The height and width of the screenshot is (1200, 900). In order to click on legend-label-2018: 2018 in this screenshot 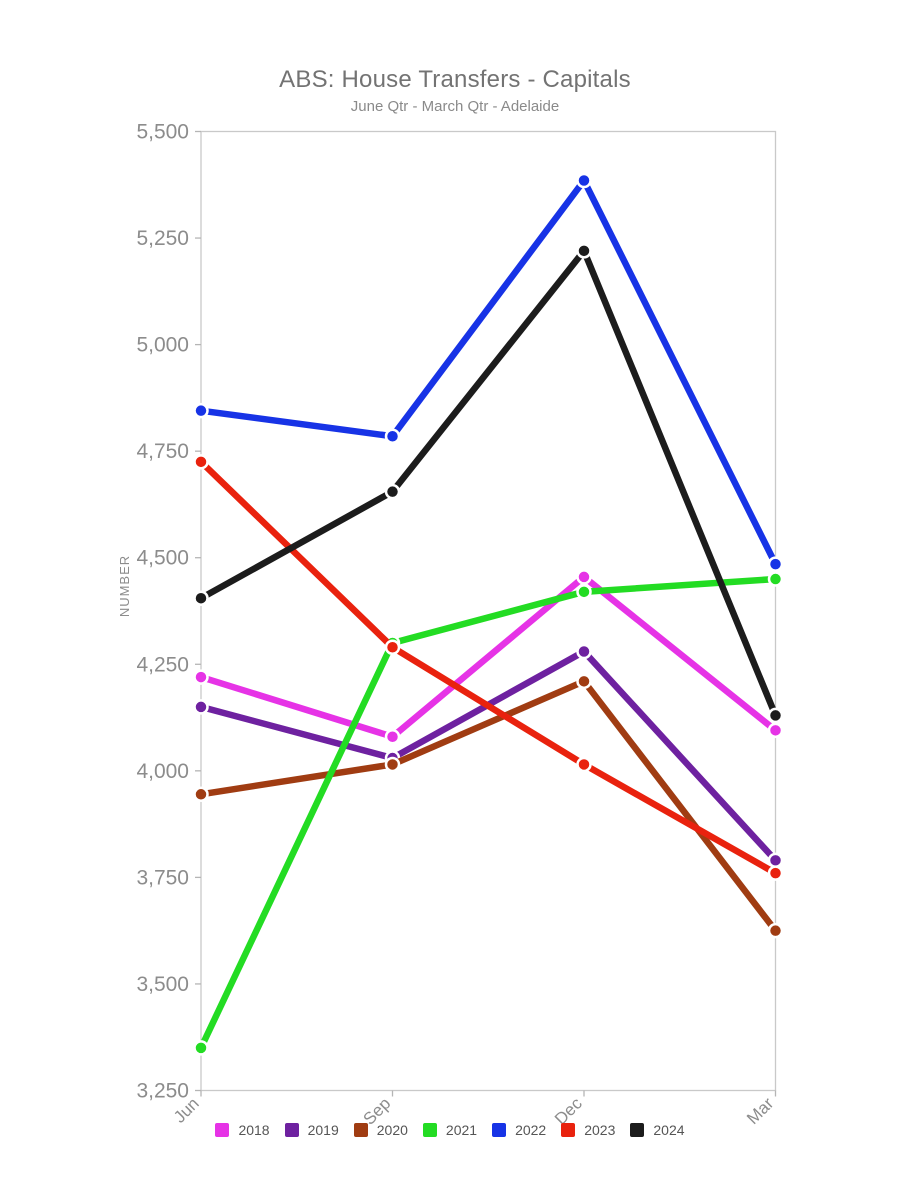, I will do `click(254, 1130)`.